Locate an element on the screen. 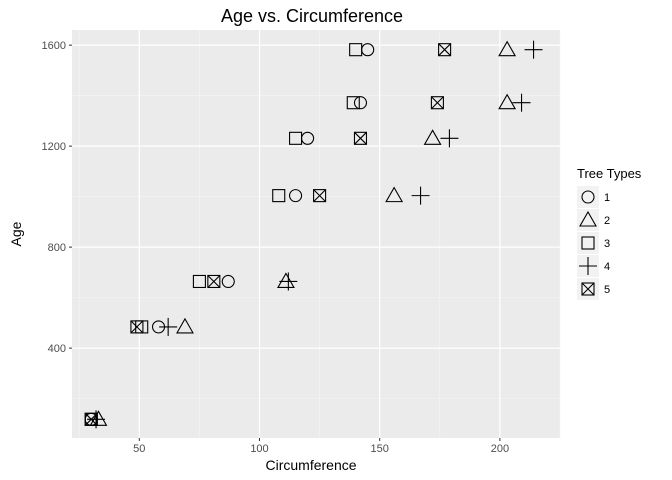 This screenshot has height=480, width=672. legend-key-square is located at coordinates (588, 243).